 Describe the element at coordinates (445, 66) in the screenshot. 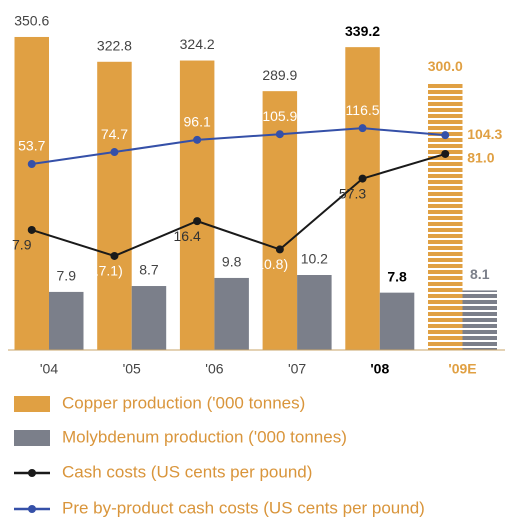

I see `bar-value-label: 300.0` at that location.